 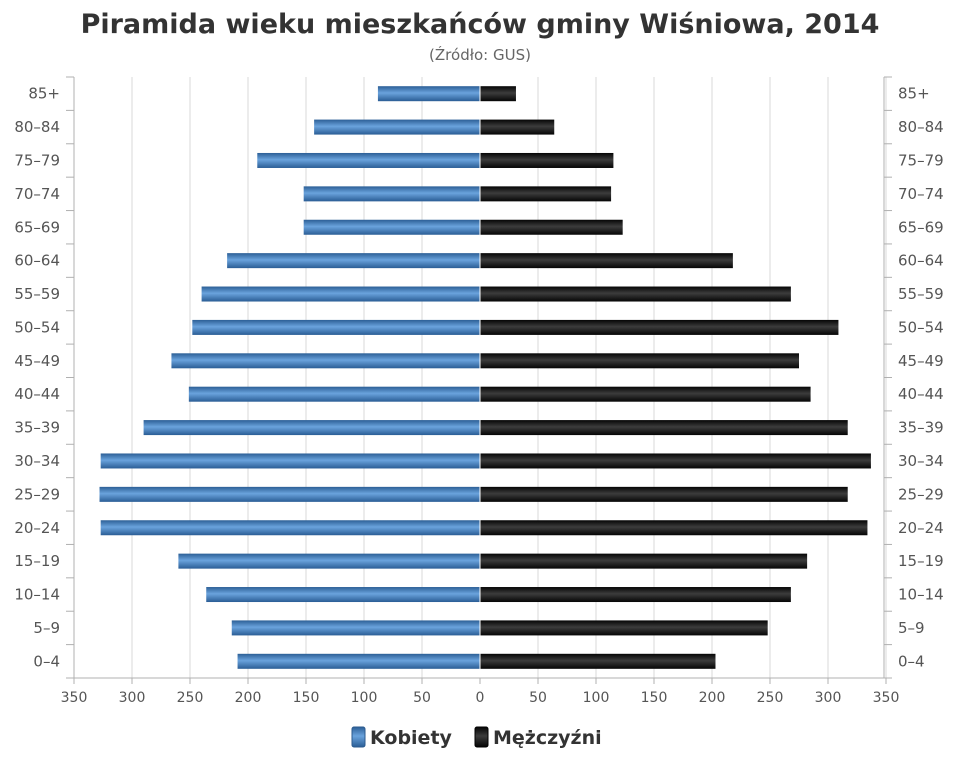 I want to click on legend-label-kobiety: Kobiety, so click(x=411, y=738).